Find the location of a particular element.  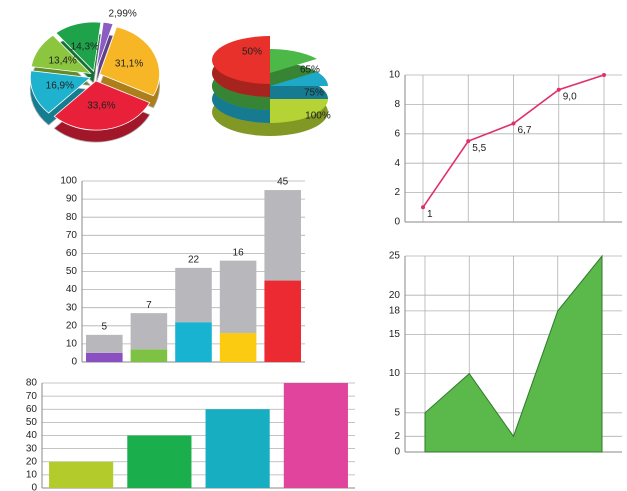

y-tick-label: 4 is located at coordinates (397, 163).